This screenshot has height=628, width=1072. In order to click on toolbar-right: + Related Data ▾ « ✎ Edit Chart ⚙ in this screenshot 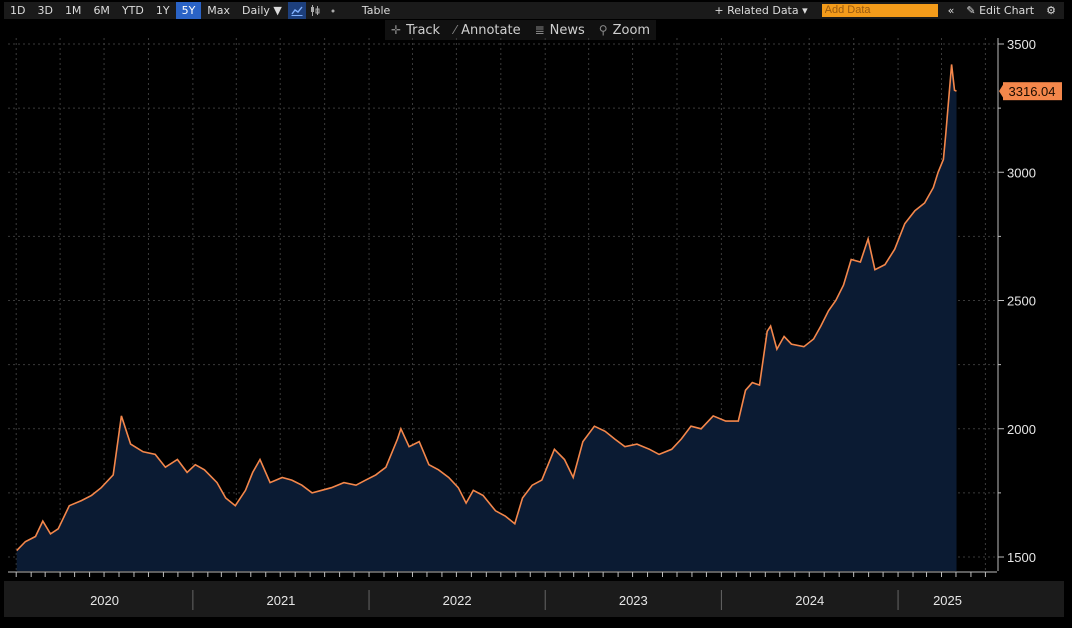, I will do `click(883, 10)`.